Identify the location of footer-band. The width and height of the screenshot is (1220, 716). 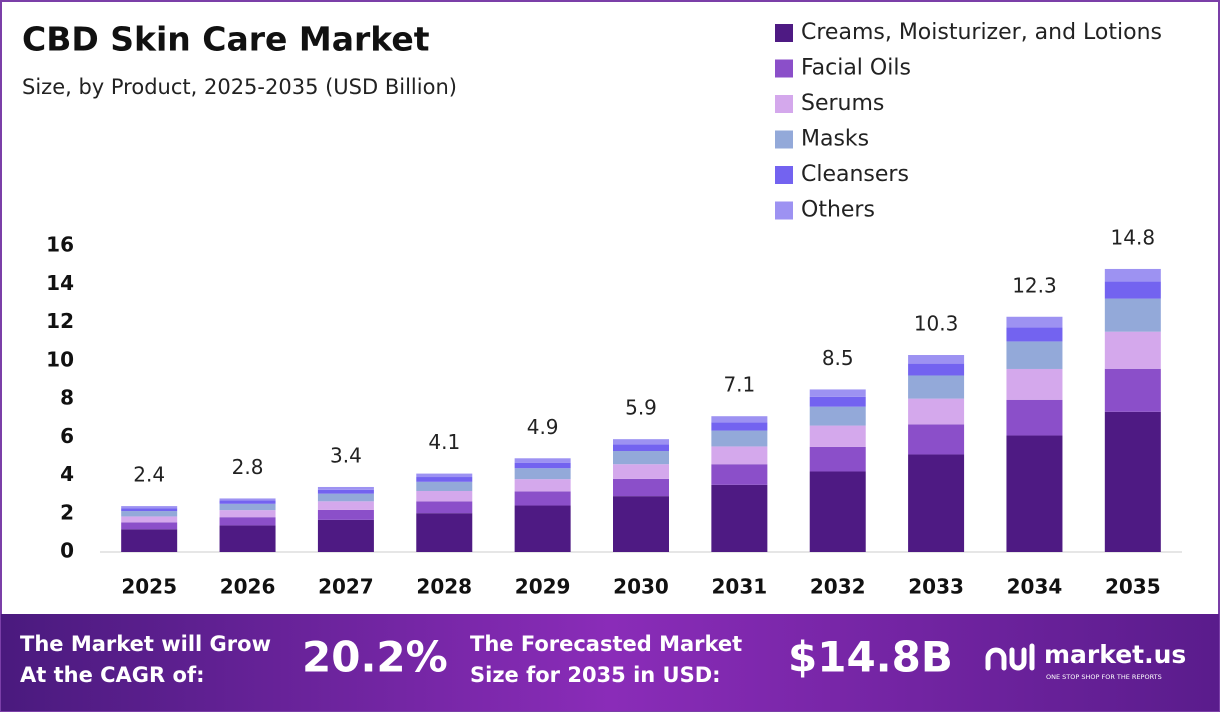
(610, 662).